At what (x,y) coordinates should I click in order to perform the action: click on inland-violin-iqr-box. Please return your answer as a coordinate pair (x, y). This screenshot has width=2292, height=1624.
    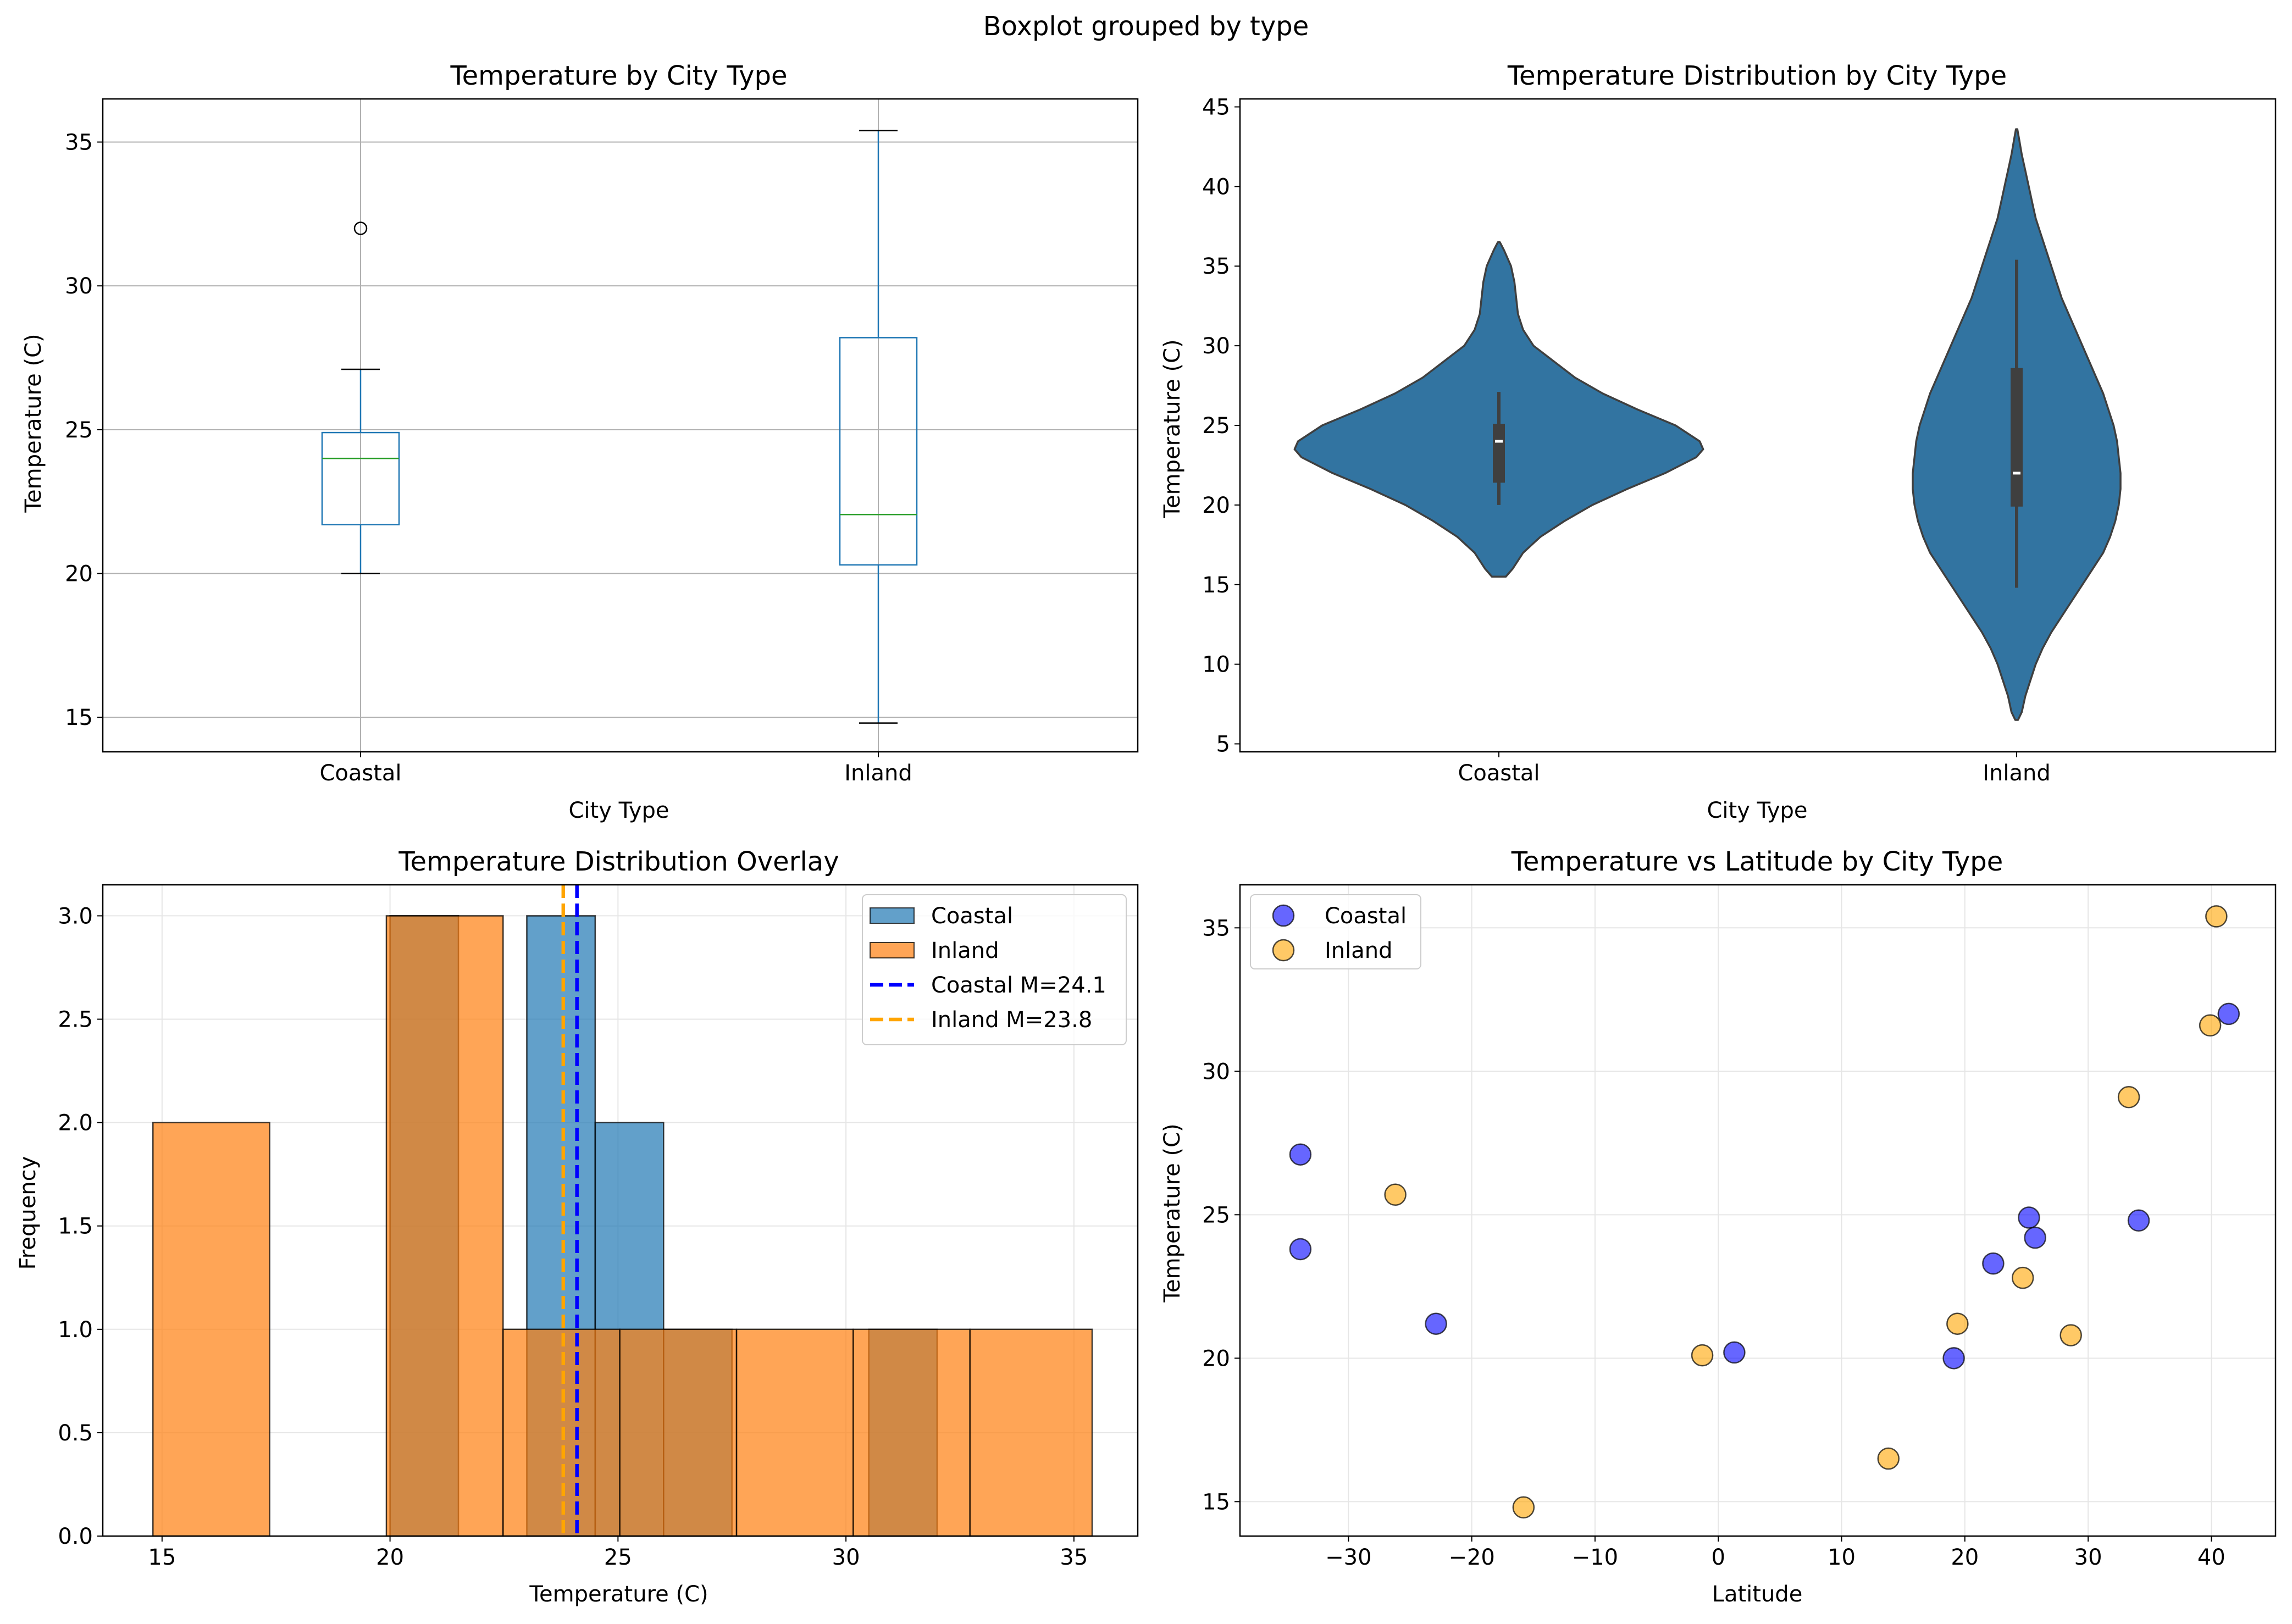
    Looking at the image, I should click on (2017, 437).